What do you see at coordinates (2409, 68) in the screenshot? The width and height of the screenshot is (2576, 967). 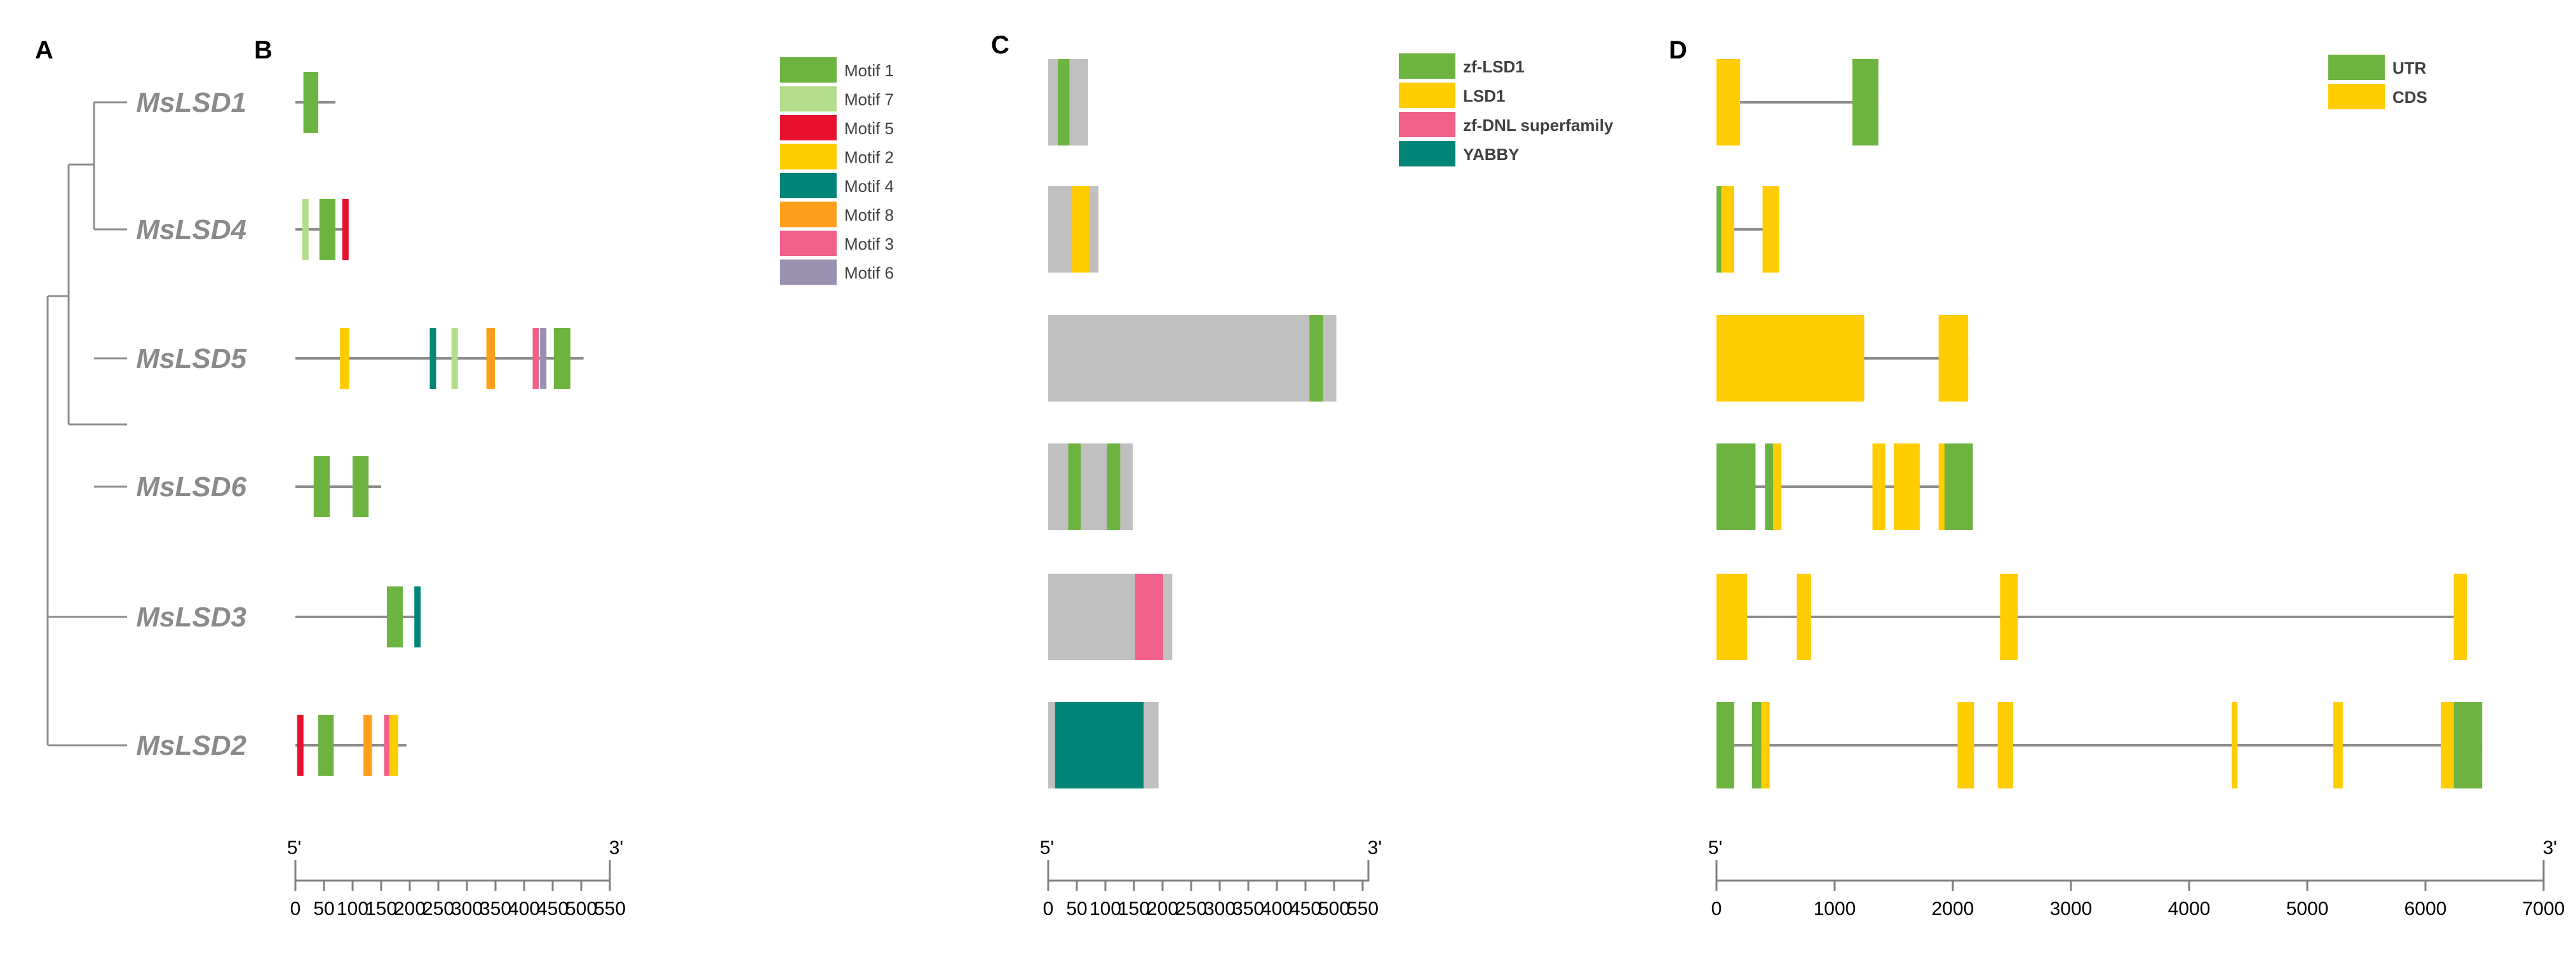 I see `legend-label-utr: UTR` at bounding box center [2409, 68].